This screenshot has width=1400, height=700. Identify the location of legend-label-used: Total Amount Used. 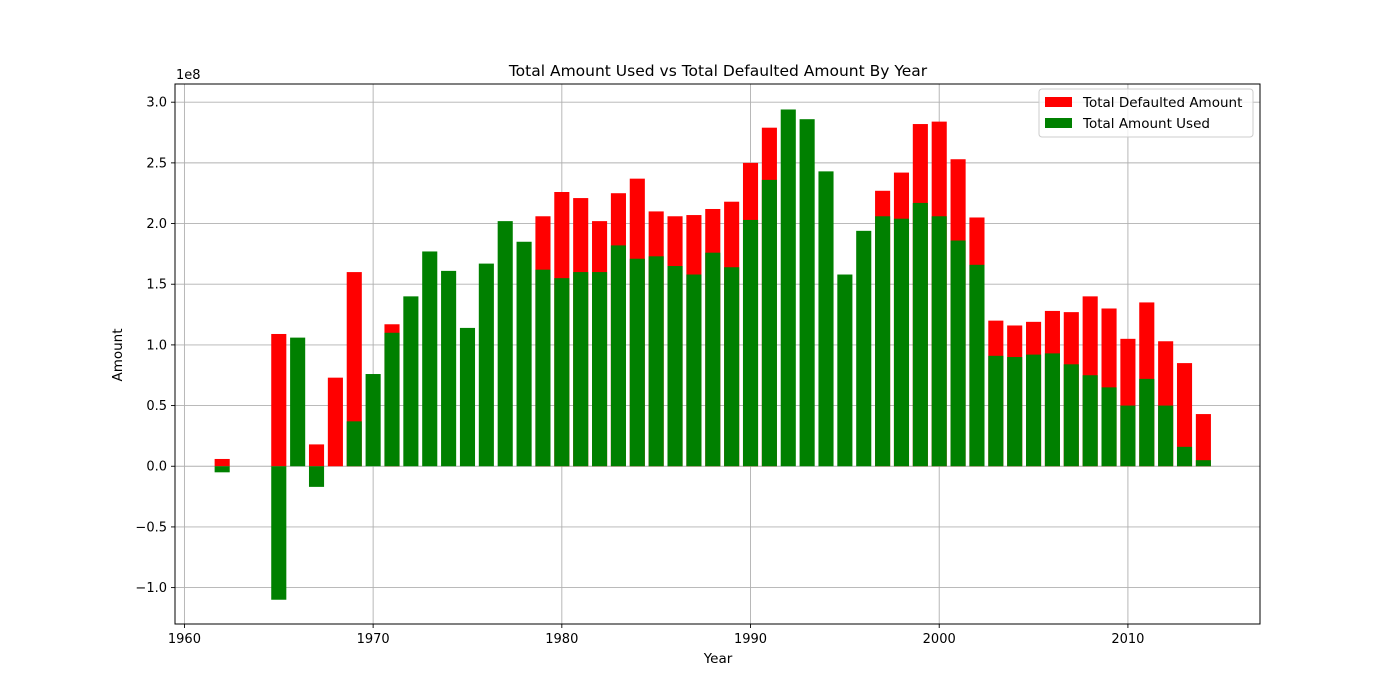
(1146, 124).